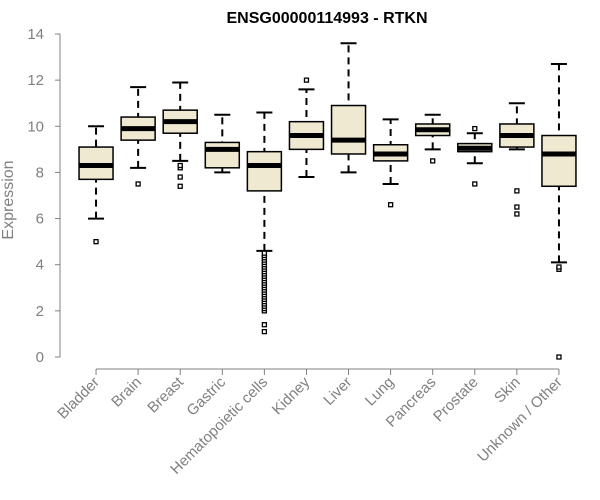 This screenshot has width=600, height=500. Describe the element at coordinates (40, 219) in the screenshot. I see `y-tick-label: 6` at that location.